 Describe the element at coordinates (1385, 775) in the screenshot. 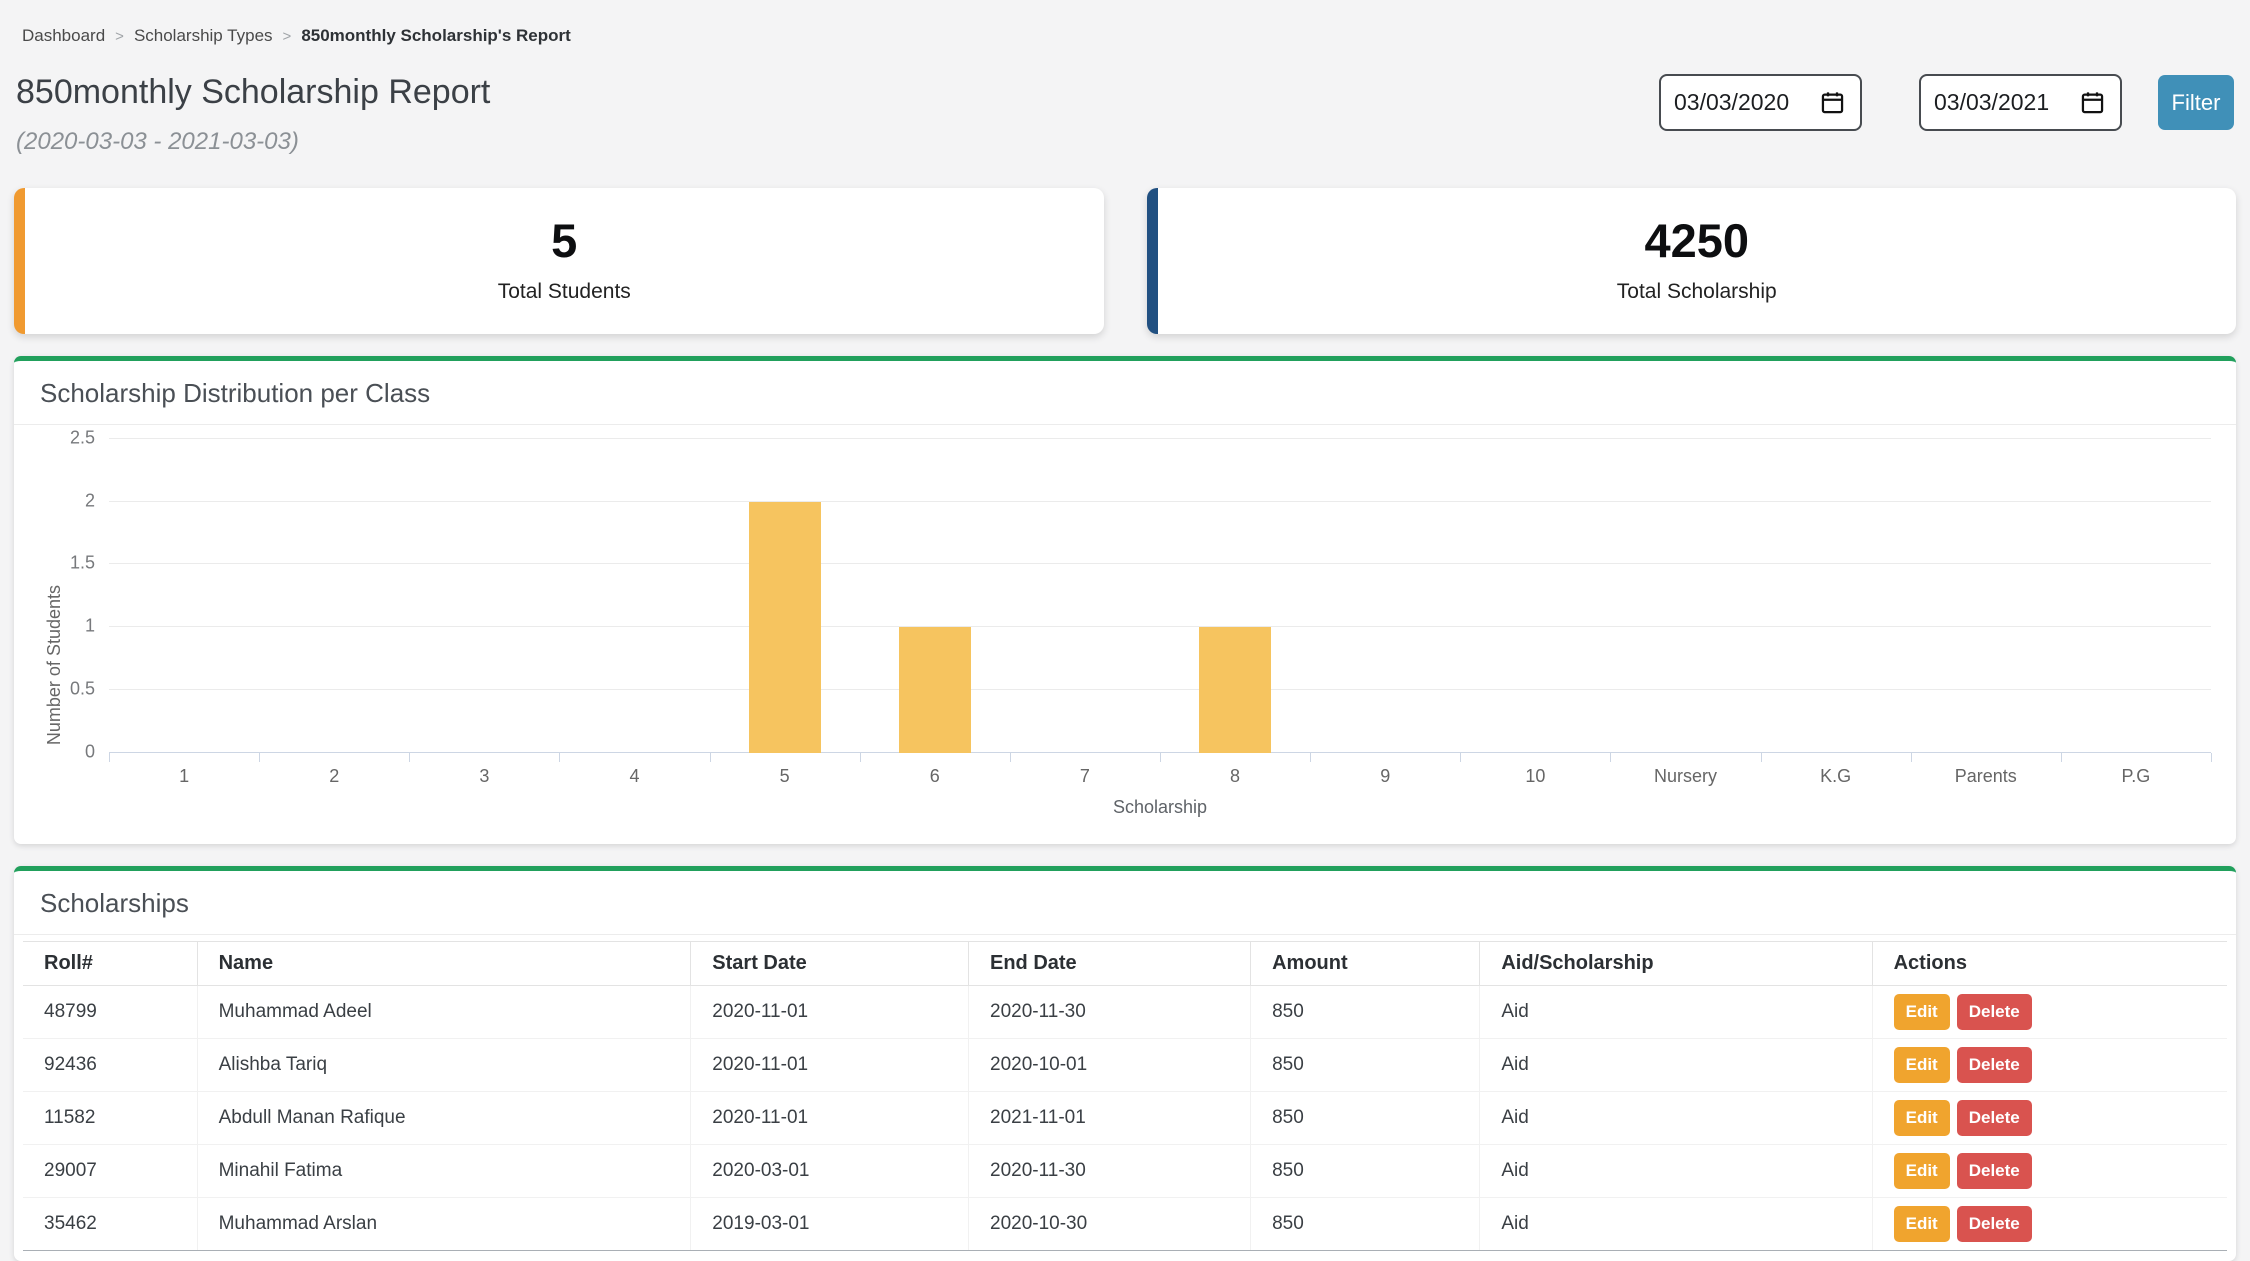

I see `x-tick-label: 9` at that location.